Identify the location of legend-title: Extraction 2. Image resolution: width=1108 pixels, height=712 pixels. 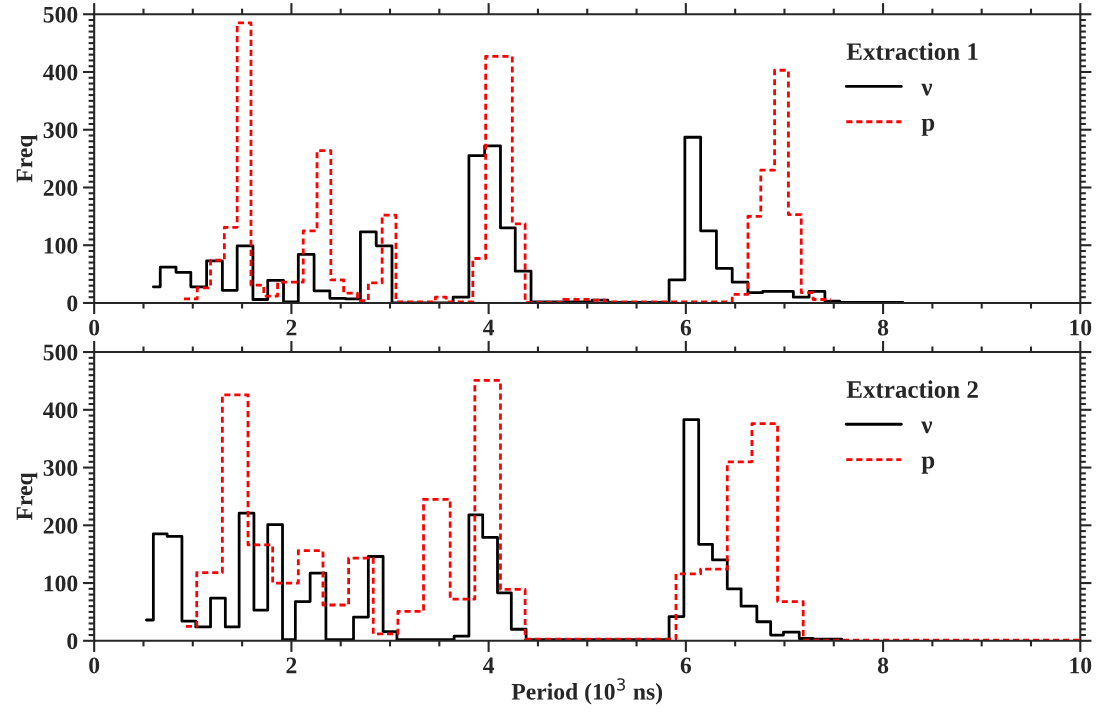
(912, 389).